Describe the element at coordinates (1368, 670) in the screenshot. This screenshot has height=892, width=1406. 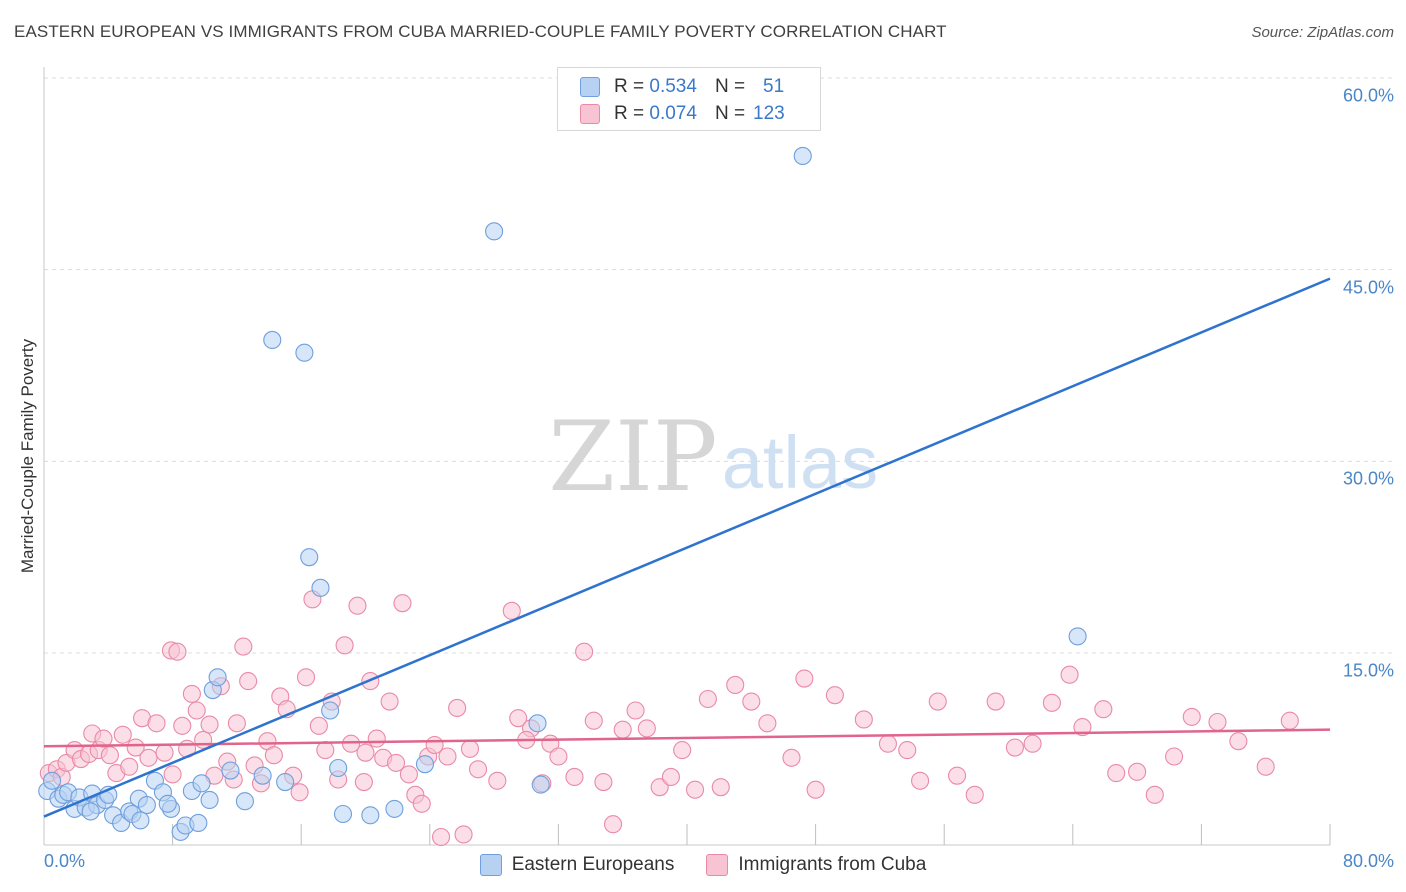
I see `y-tick-label: 15.0%` at that location.